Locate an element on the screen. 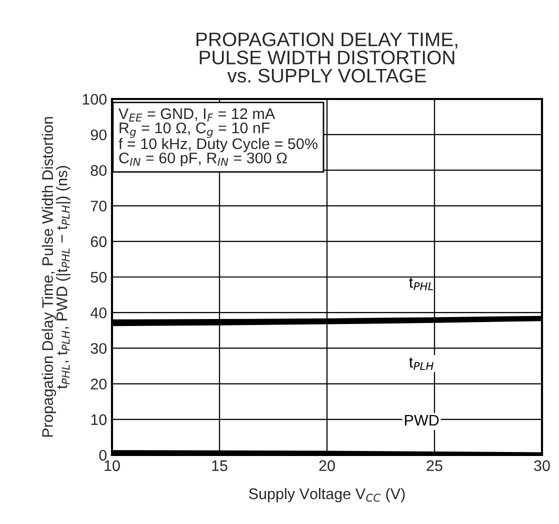 Image resolution: width=559 pixels, height=524 pixels. x-tick-label: 15 is located at coordinates (220, 466).